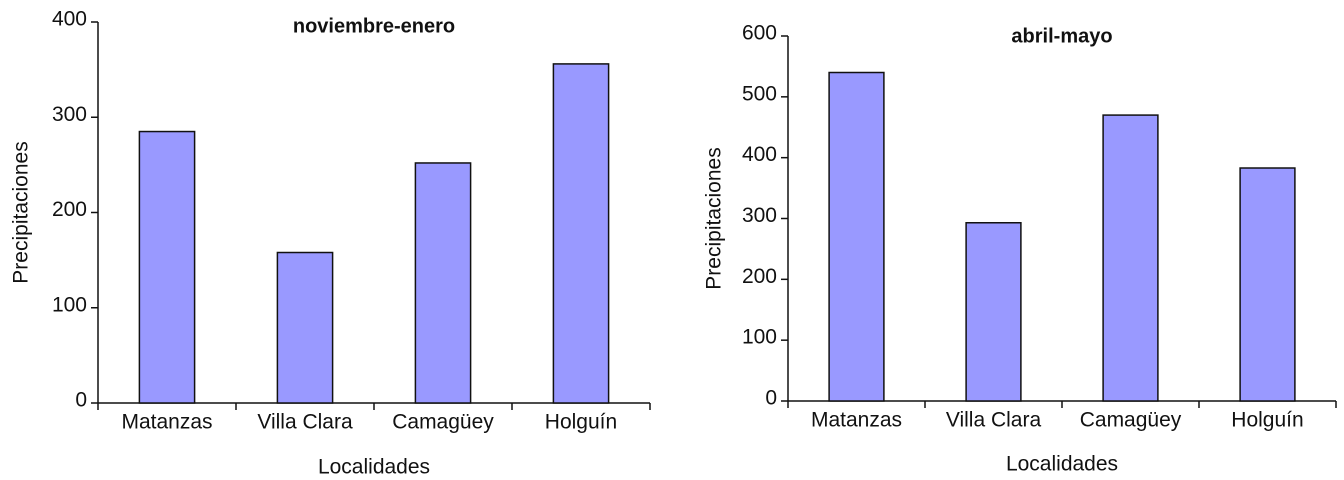  Describe the element at coordinates (1061, 36) in the screenshot. I see `chart-title: abril-mayo` at that location.